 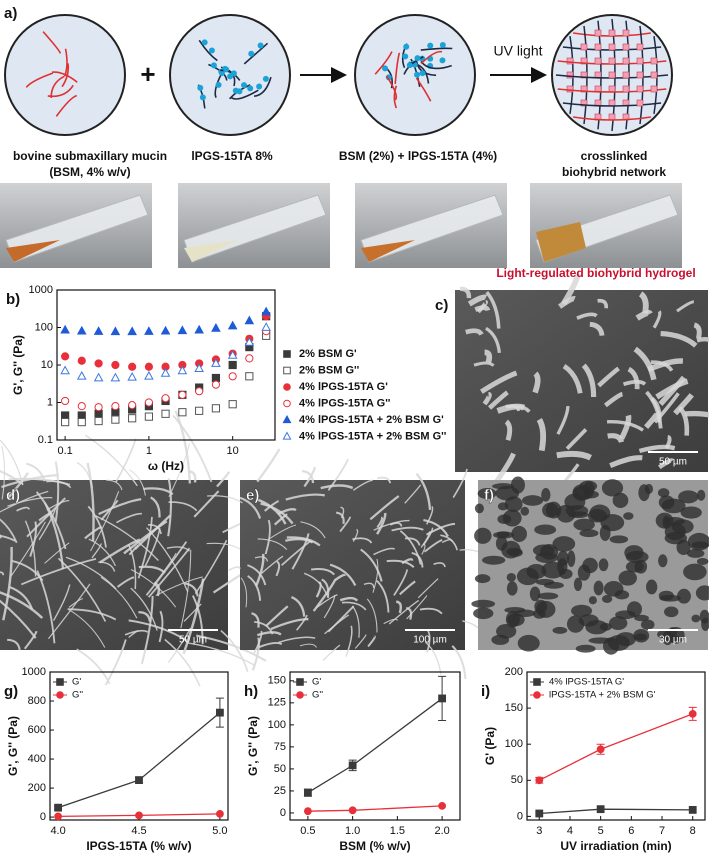 I want to click on y-tick-label: 150, so click(x=277, y=681).